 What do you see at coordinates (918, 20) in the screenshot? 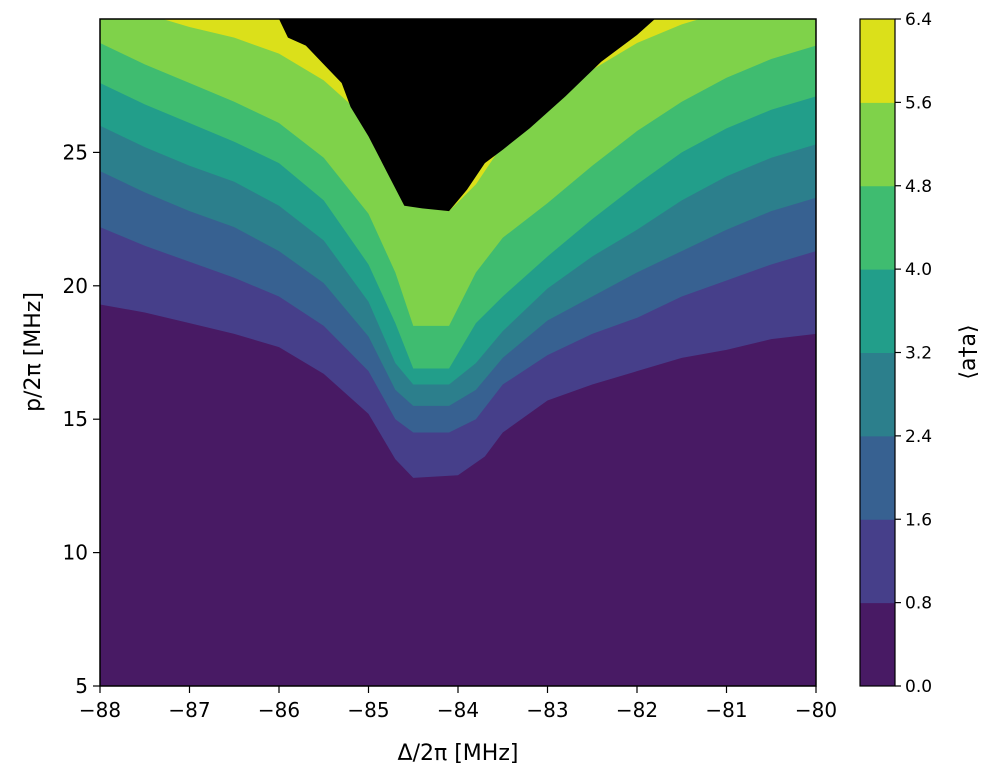
I see `colorbar-tick-label: 6.4` at bounding box center [918, 20].